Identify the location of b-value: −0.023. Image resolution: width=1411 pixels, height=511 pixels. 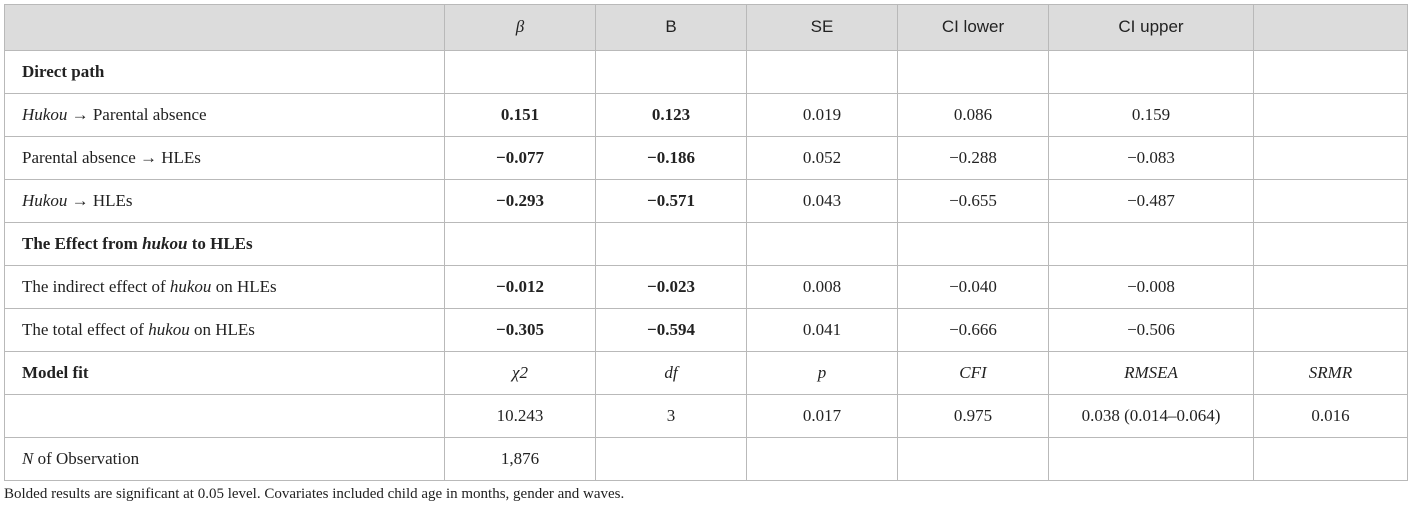
(671, 287).